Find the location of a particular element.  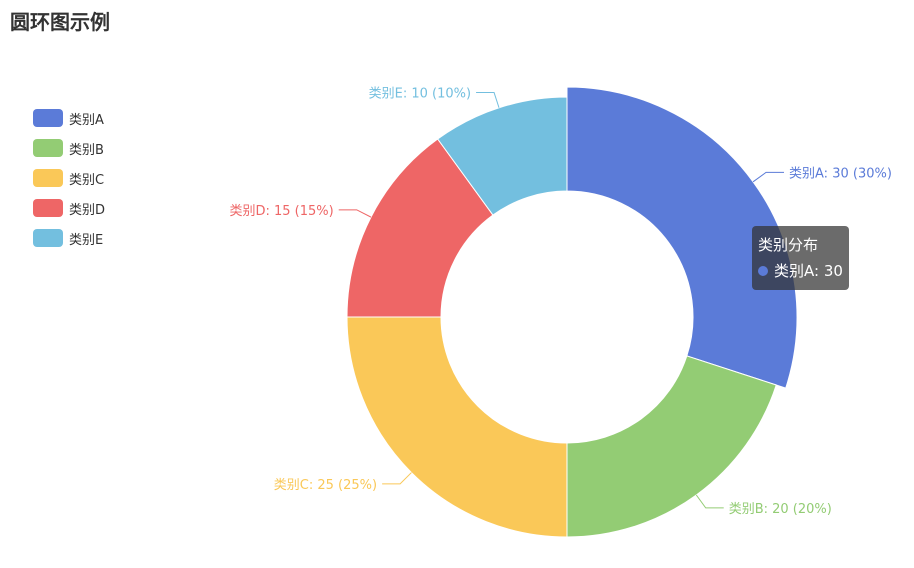

legend-label-e: 类别E is located at coordinates (86, 240).